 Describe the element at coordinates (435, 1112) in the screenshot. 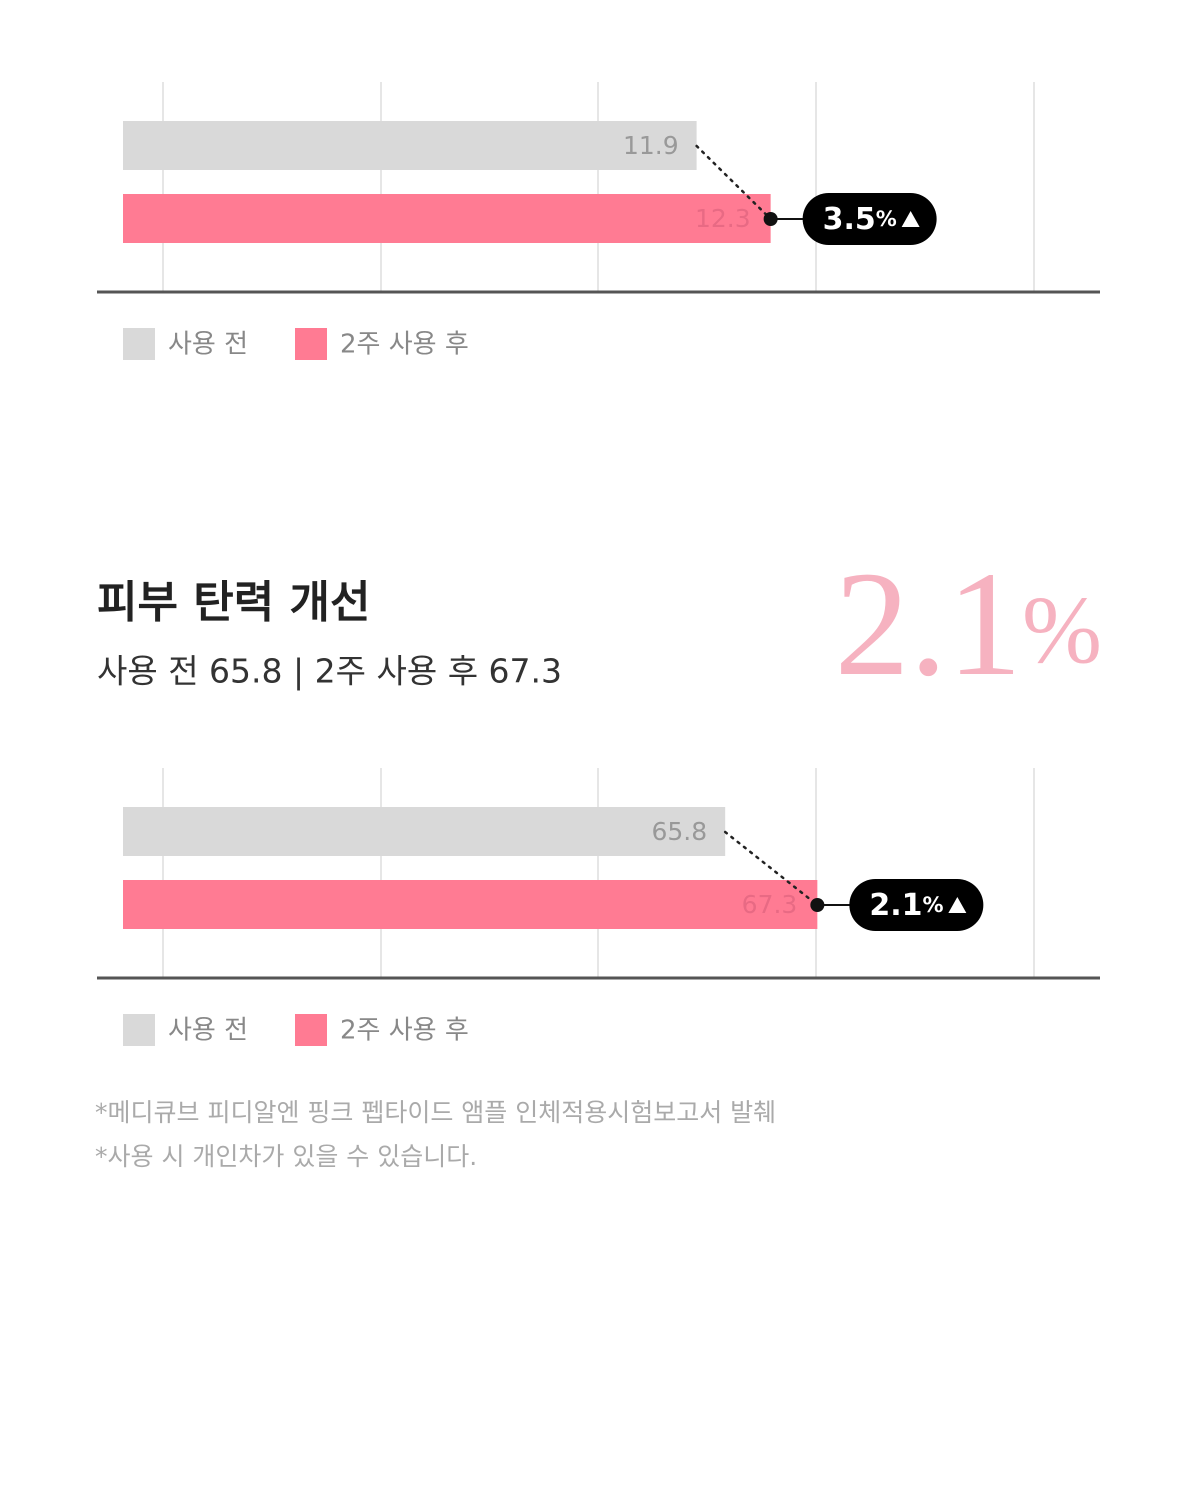

I see `footnote: *메디큐브 피디알엔 핑크 펩타이드 앰플 인체적용시험보고서 발췌` at that location.